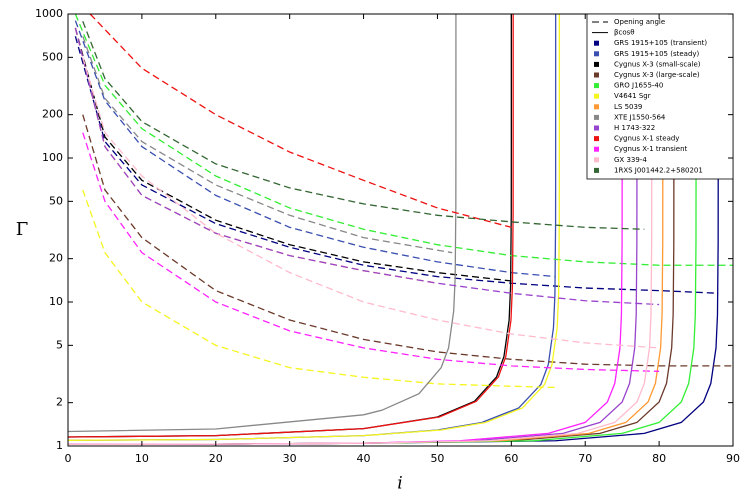  Describe the element at coordinates (68, 458) in the screenshot. I see `x-tick-label: 0` at that location.